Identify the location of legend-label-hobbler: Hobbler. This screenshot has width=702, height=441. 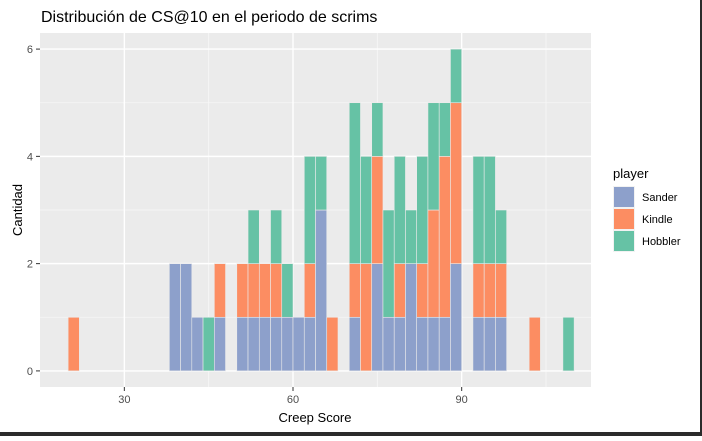
(661, 242).